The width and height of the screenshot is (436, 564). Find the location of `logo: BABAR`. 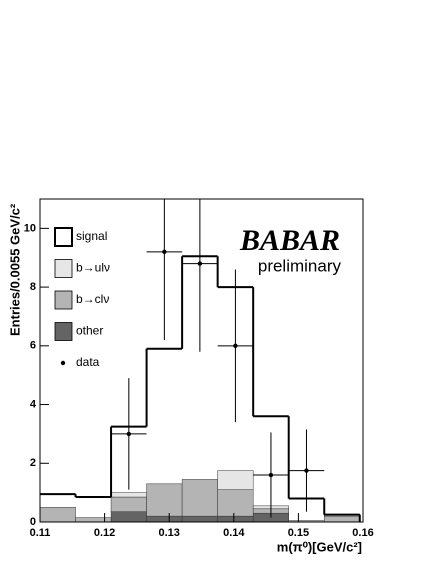

logo: BABAR is located at coordinates (289, 240).